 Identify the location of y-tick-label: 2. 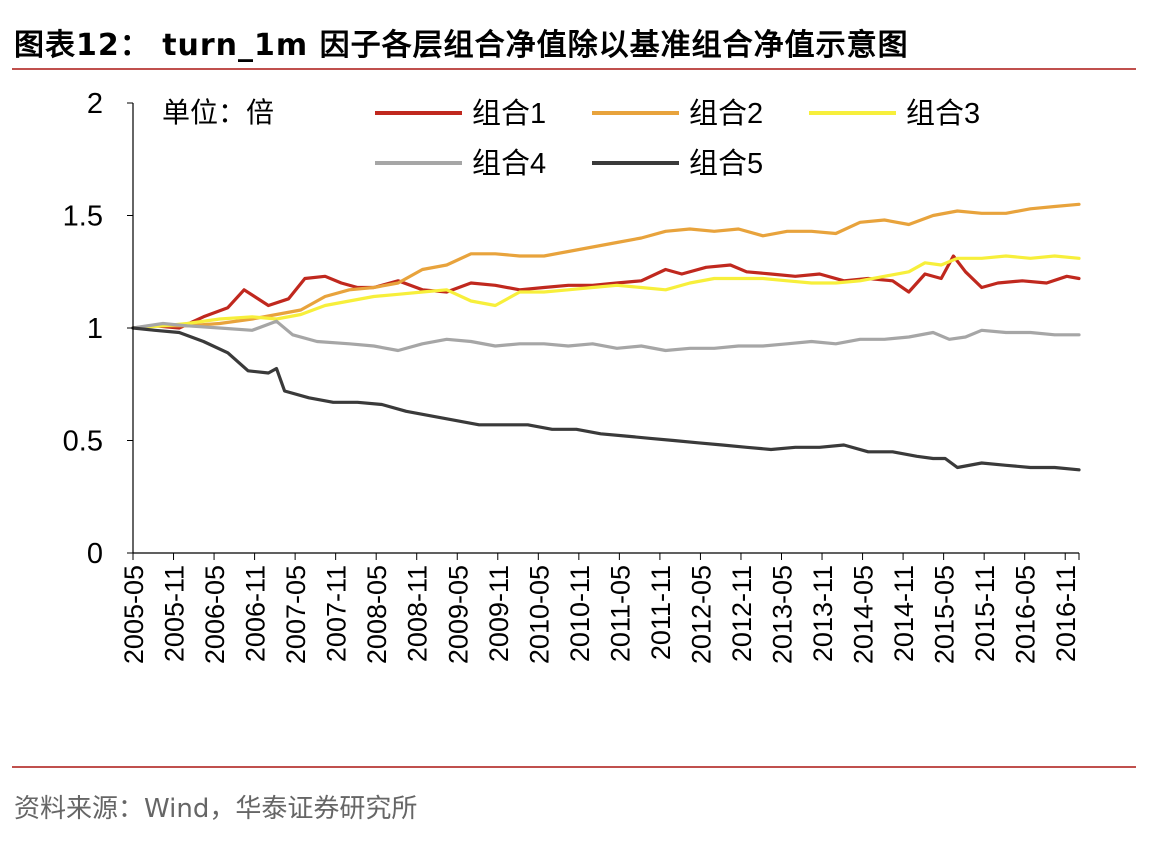
(95, 104).